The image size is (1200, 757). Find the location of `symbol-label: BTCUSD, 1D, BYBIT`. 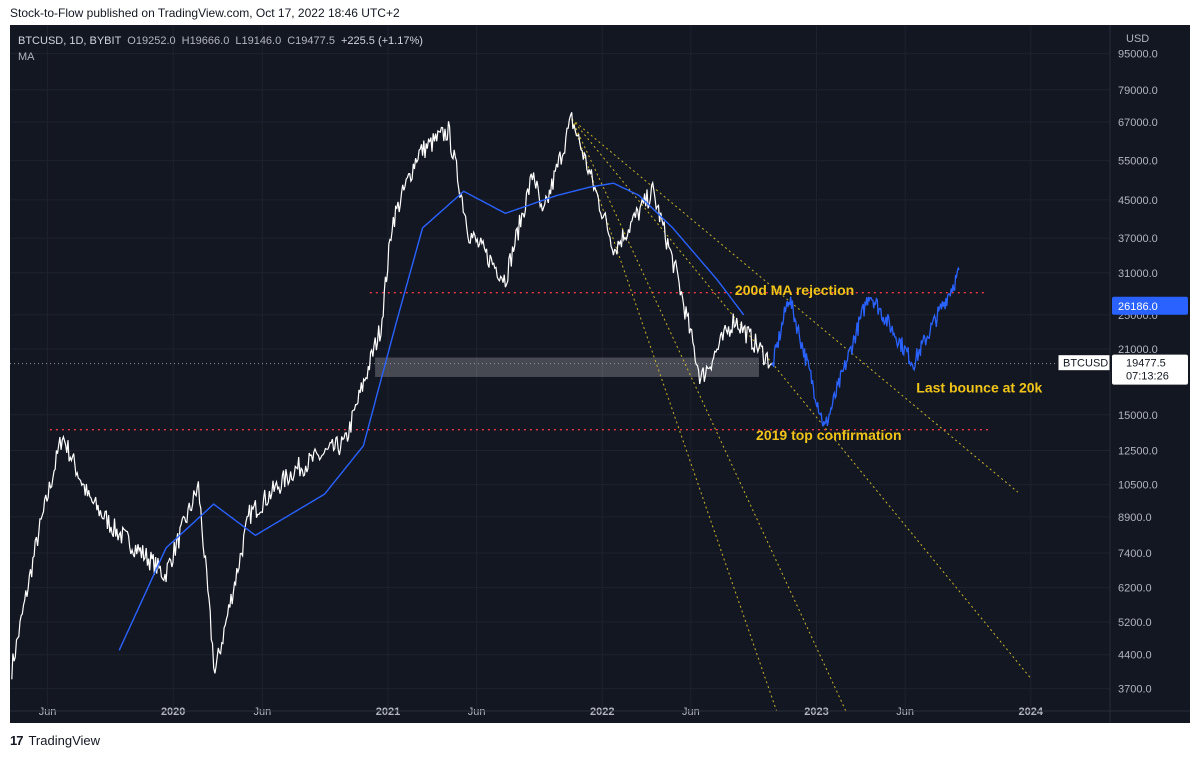

symbol-label: BTCUSD, 1D, BYBIT is located at coordinates (70, 41).